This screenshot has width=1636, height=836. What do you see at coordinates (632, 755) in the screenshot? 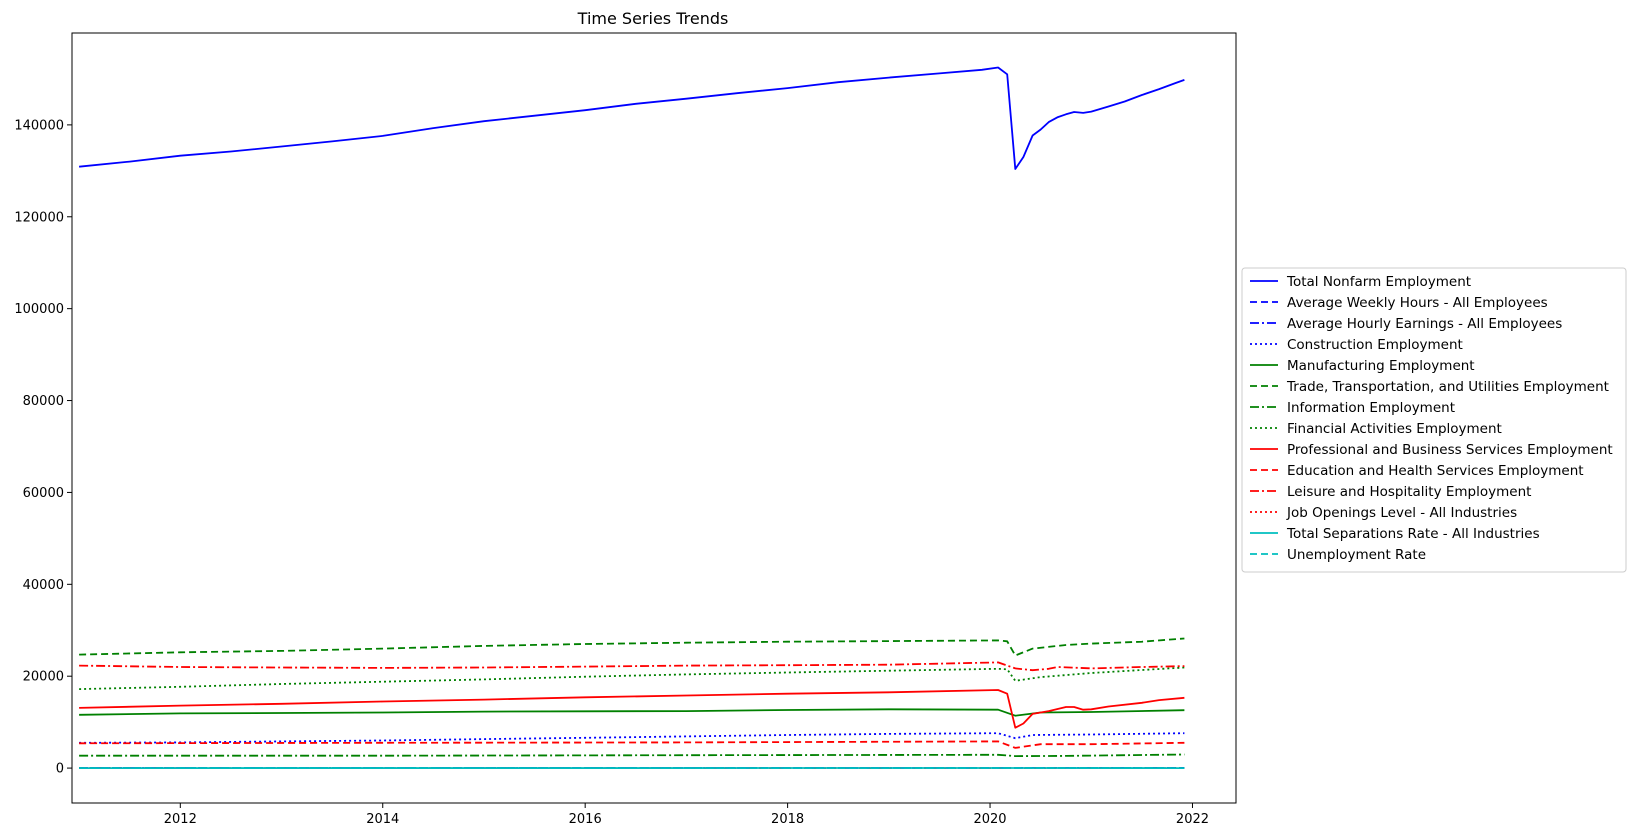
I see `series-line-information-employment` at bounding box center [632, 755].